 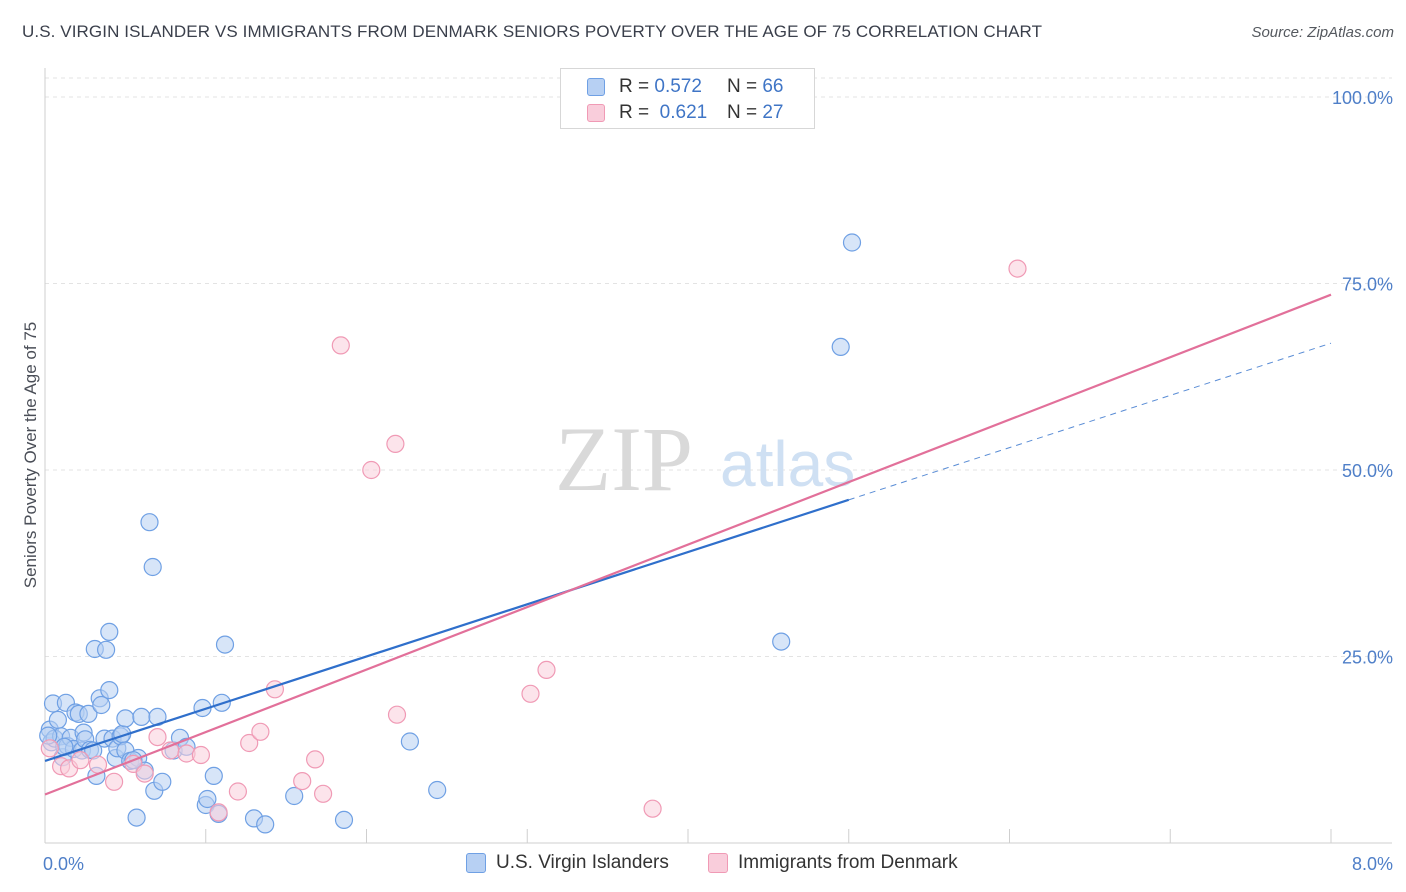 I want to click on legend-item-virgin-islanders: U.S. Virgin Islanders, so click(x=567, y=863).